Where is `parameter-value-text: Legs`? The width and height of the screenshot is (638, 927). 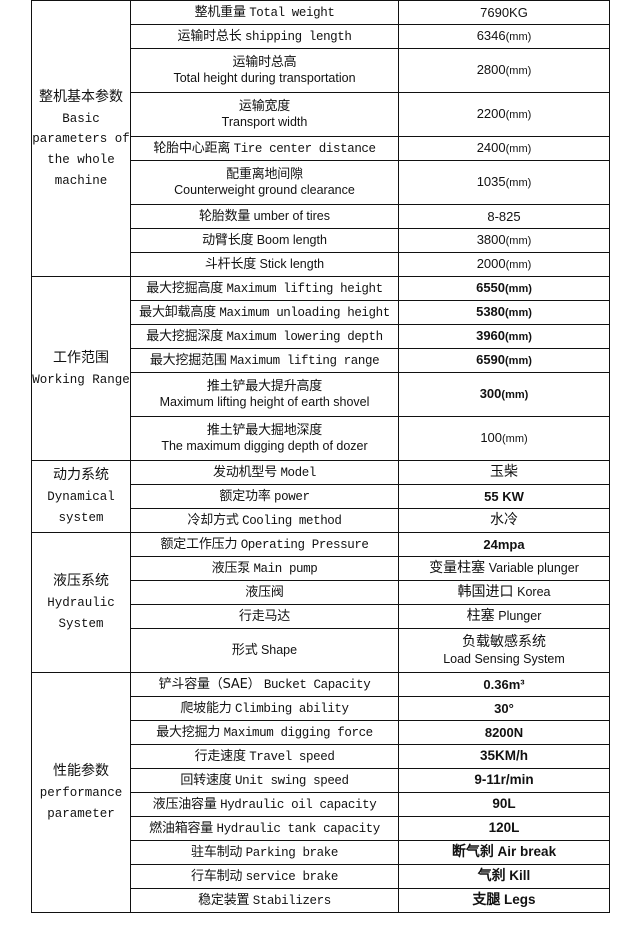
parameter-value-text: Legs is located at coordinates (520, 900).